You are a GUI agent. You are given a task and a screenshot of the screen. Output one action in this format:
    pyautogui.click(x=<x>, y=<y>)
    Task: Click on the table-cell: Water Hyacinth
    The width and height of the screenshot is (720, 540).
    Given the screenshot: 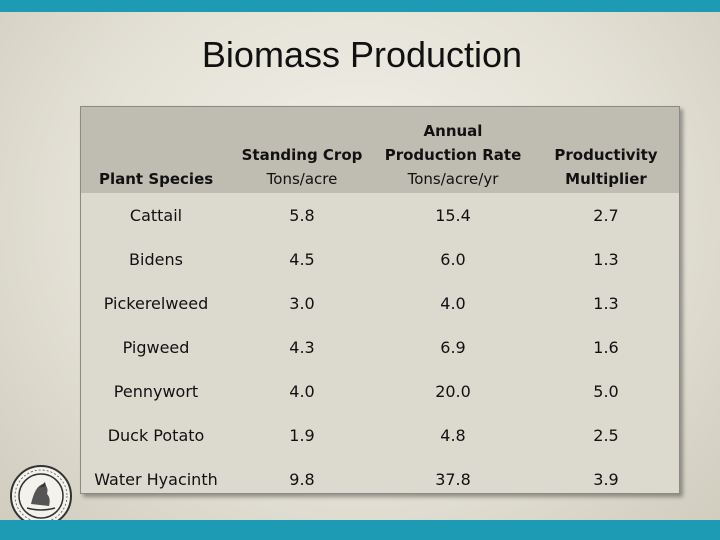 What is the action you would take?
    pyautogui.click(x=156, y=479)
    